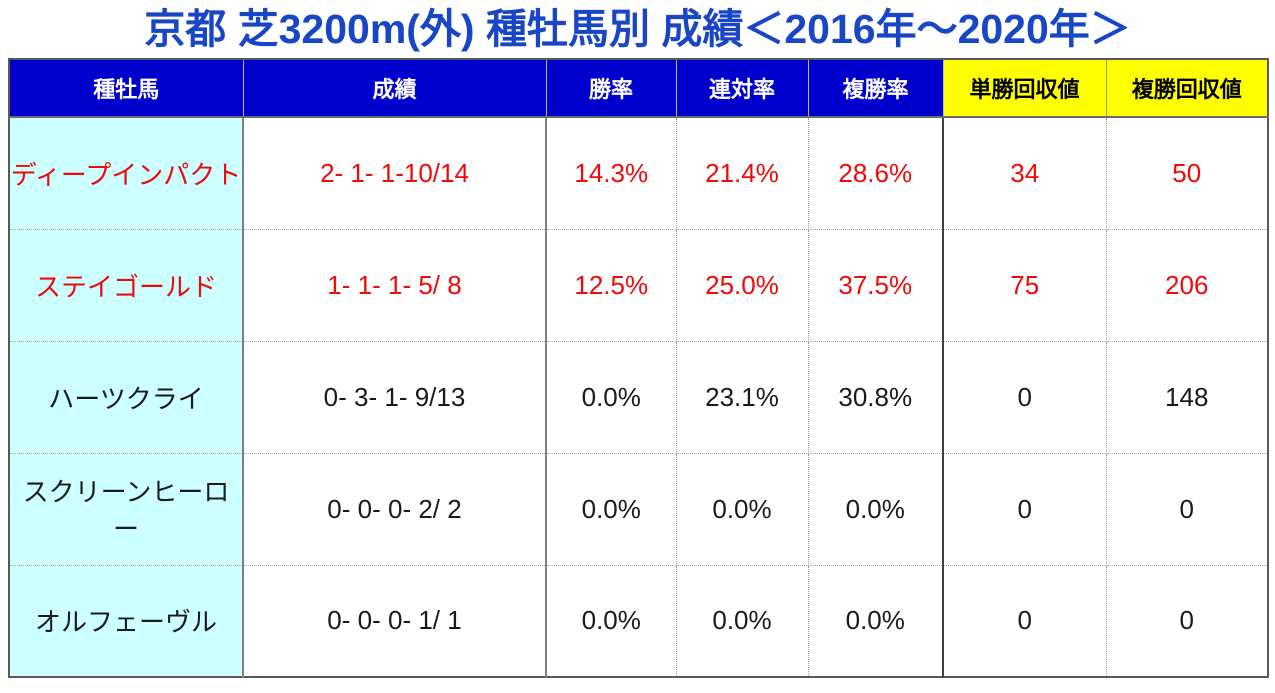 The image size is (1275, 693). Describe the element at coordinates (126, 509) in the screenshot. I see `sire-name-cell: スクリーンヒーロー` at that location.